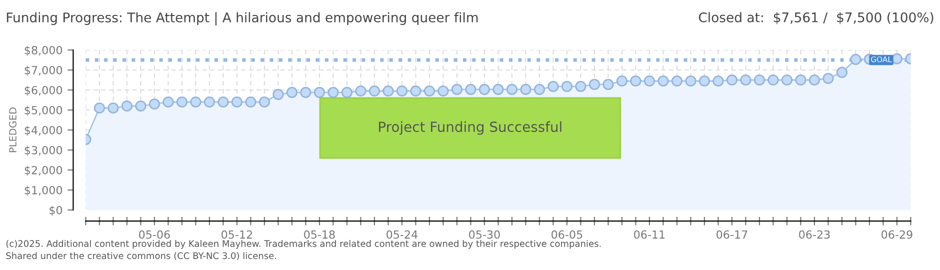 The image size is (940, 270). What do you see at coordinates (732, 234) in the screenshot?
I see `x-tick-label: 06-17` at bounding box center [732, 234].